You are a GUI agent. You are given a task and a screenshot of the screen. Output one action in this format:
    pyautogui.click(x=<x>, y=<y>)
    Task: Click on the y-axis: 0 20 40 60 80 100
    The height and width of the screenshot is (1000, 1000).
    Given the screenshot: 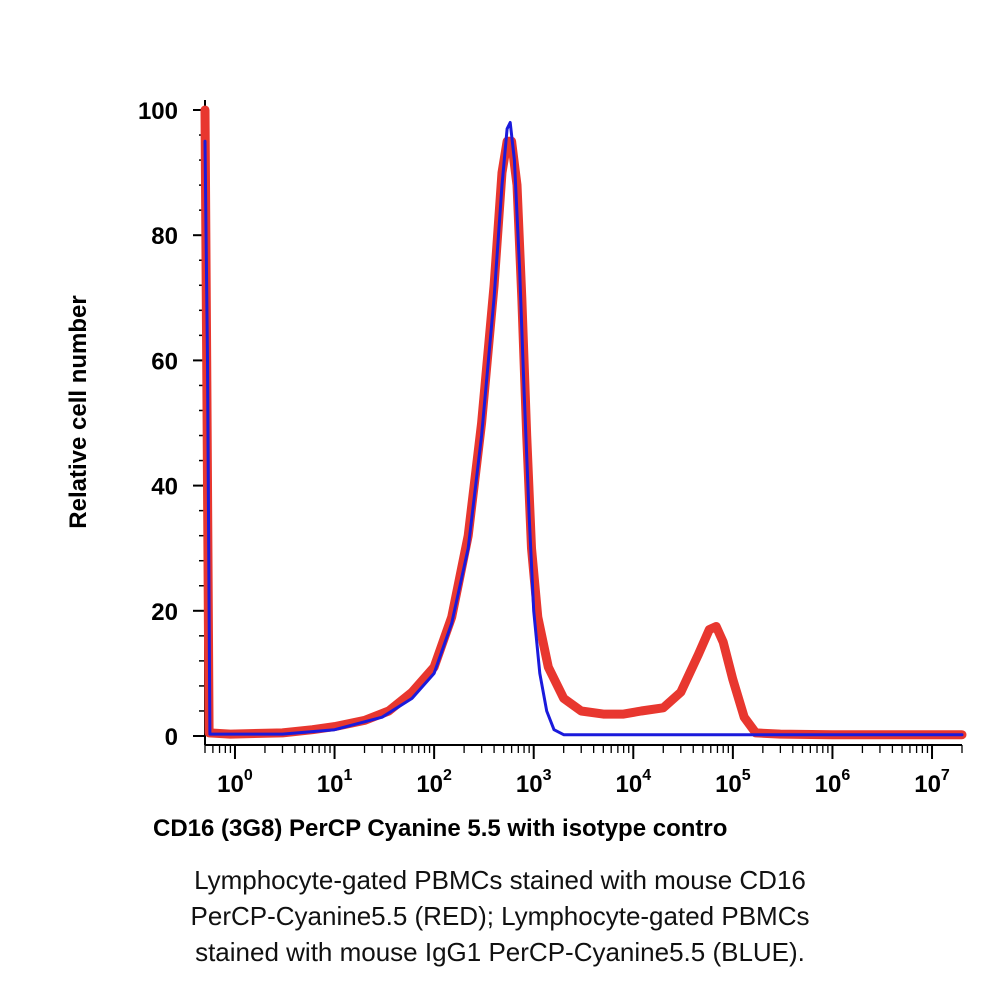 What is the action you would take?
    pyautogui.click(x=172, y=424)
    